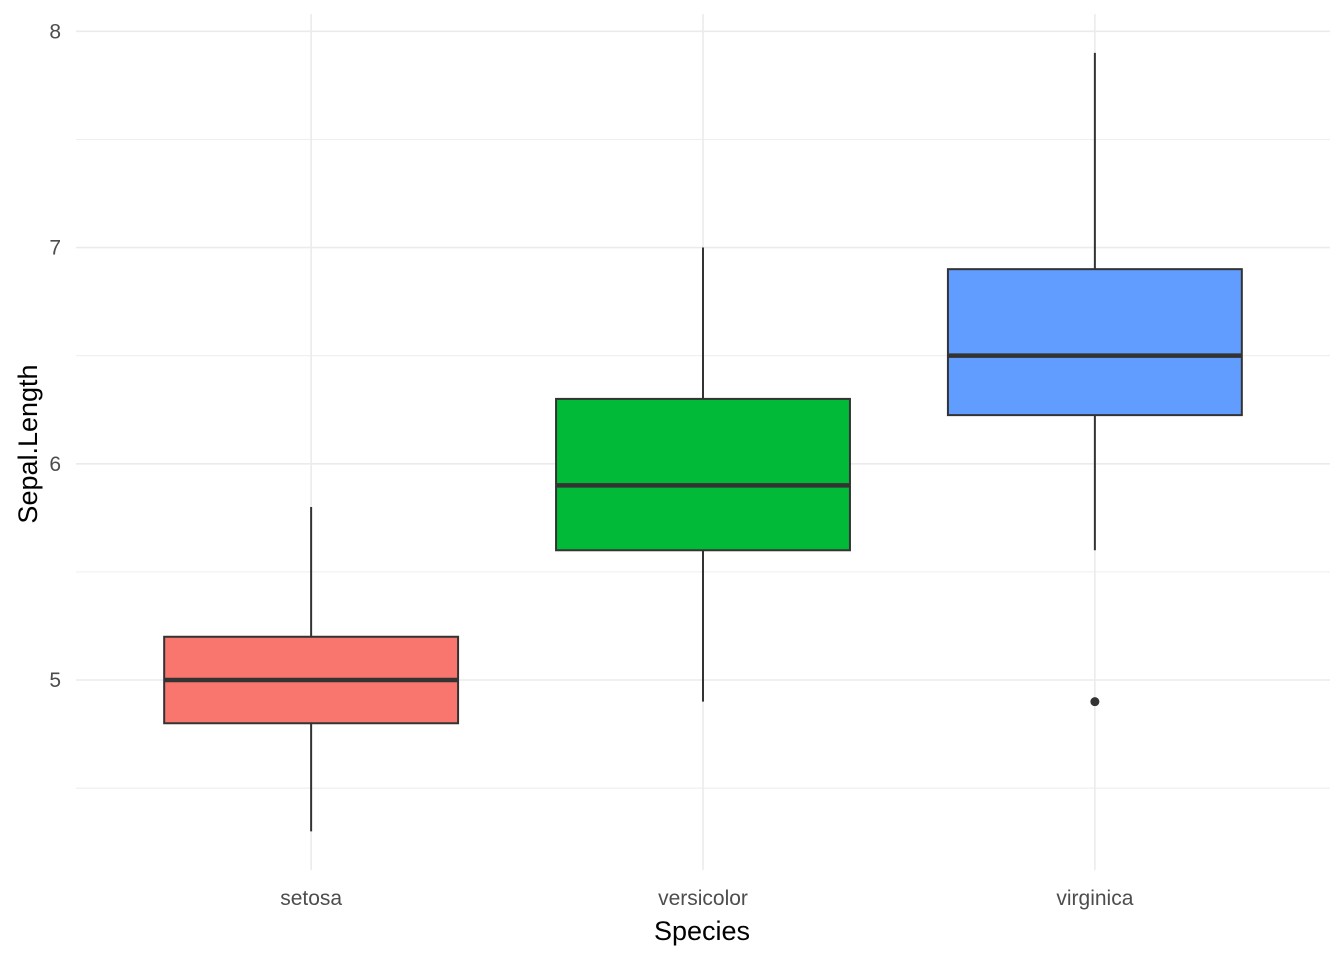 The width and height of the screenshot is (1344, 960). I want to click on iqr-box-versicolor, so click(703, 474).